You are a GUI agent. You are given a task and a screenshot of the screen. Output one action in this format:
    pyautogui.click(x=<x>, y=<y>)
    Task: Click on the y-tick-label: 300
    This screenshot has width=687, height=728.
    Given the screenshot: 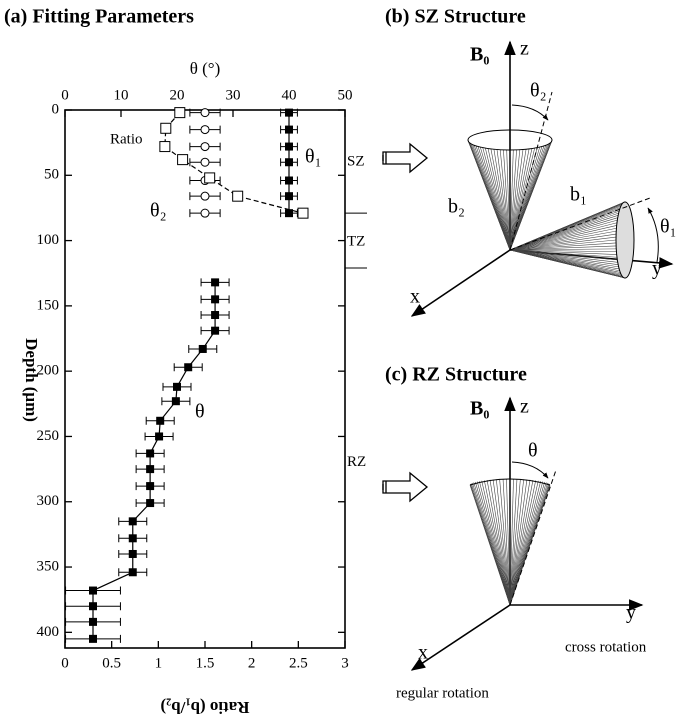 What is the action you would take?
    pyautogui.click(x=48, y=501)
    